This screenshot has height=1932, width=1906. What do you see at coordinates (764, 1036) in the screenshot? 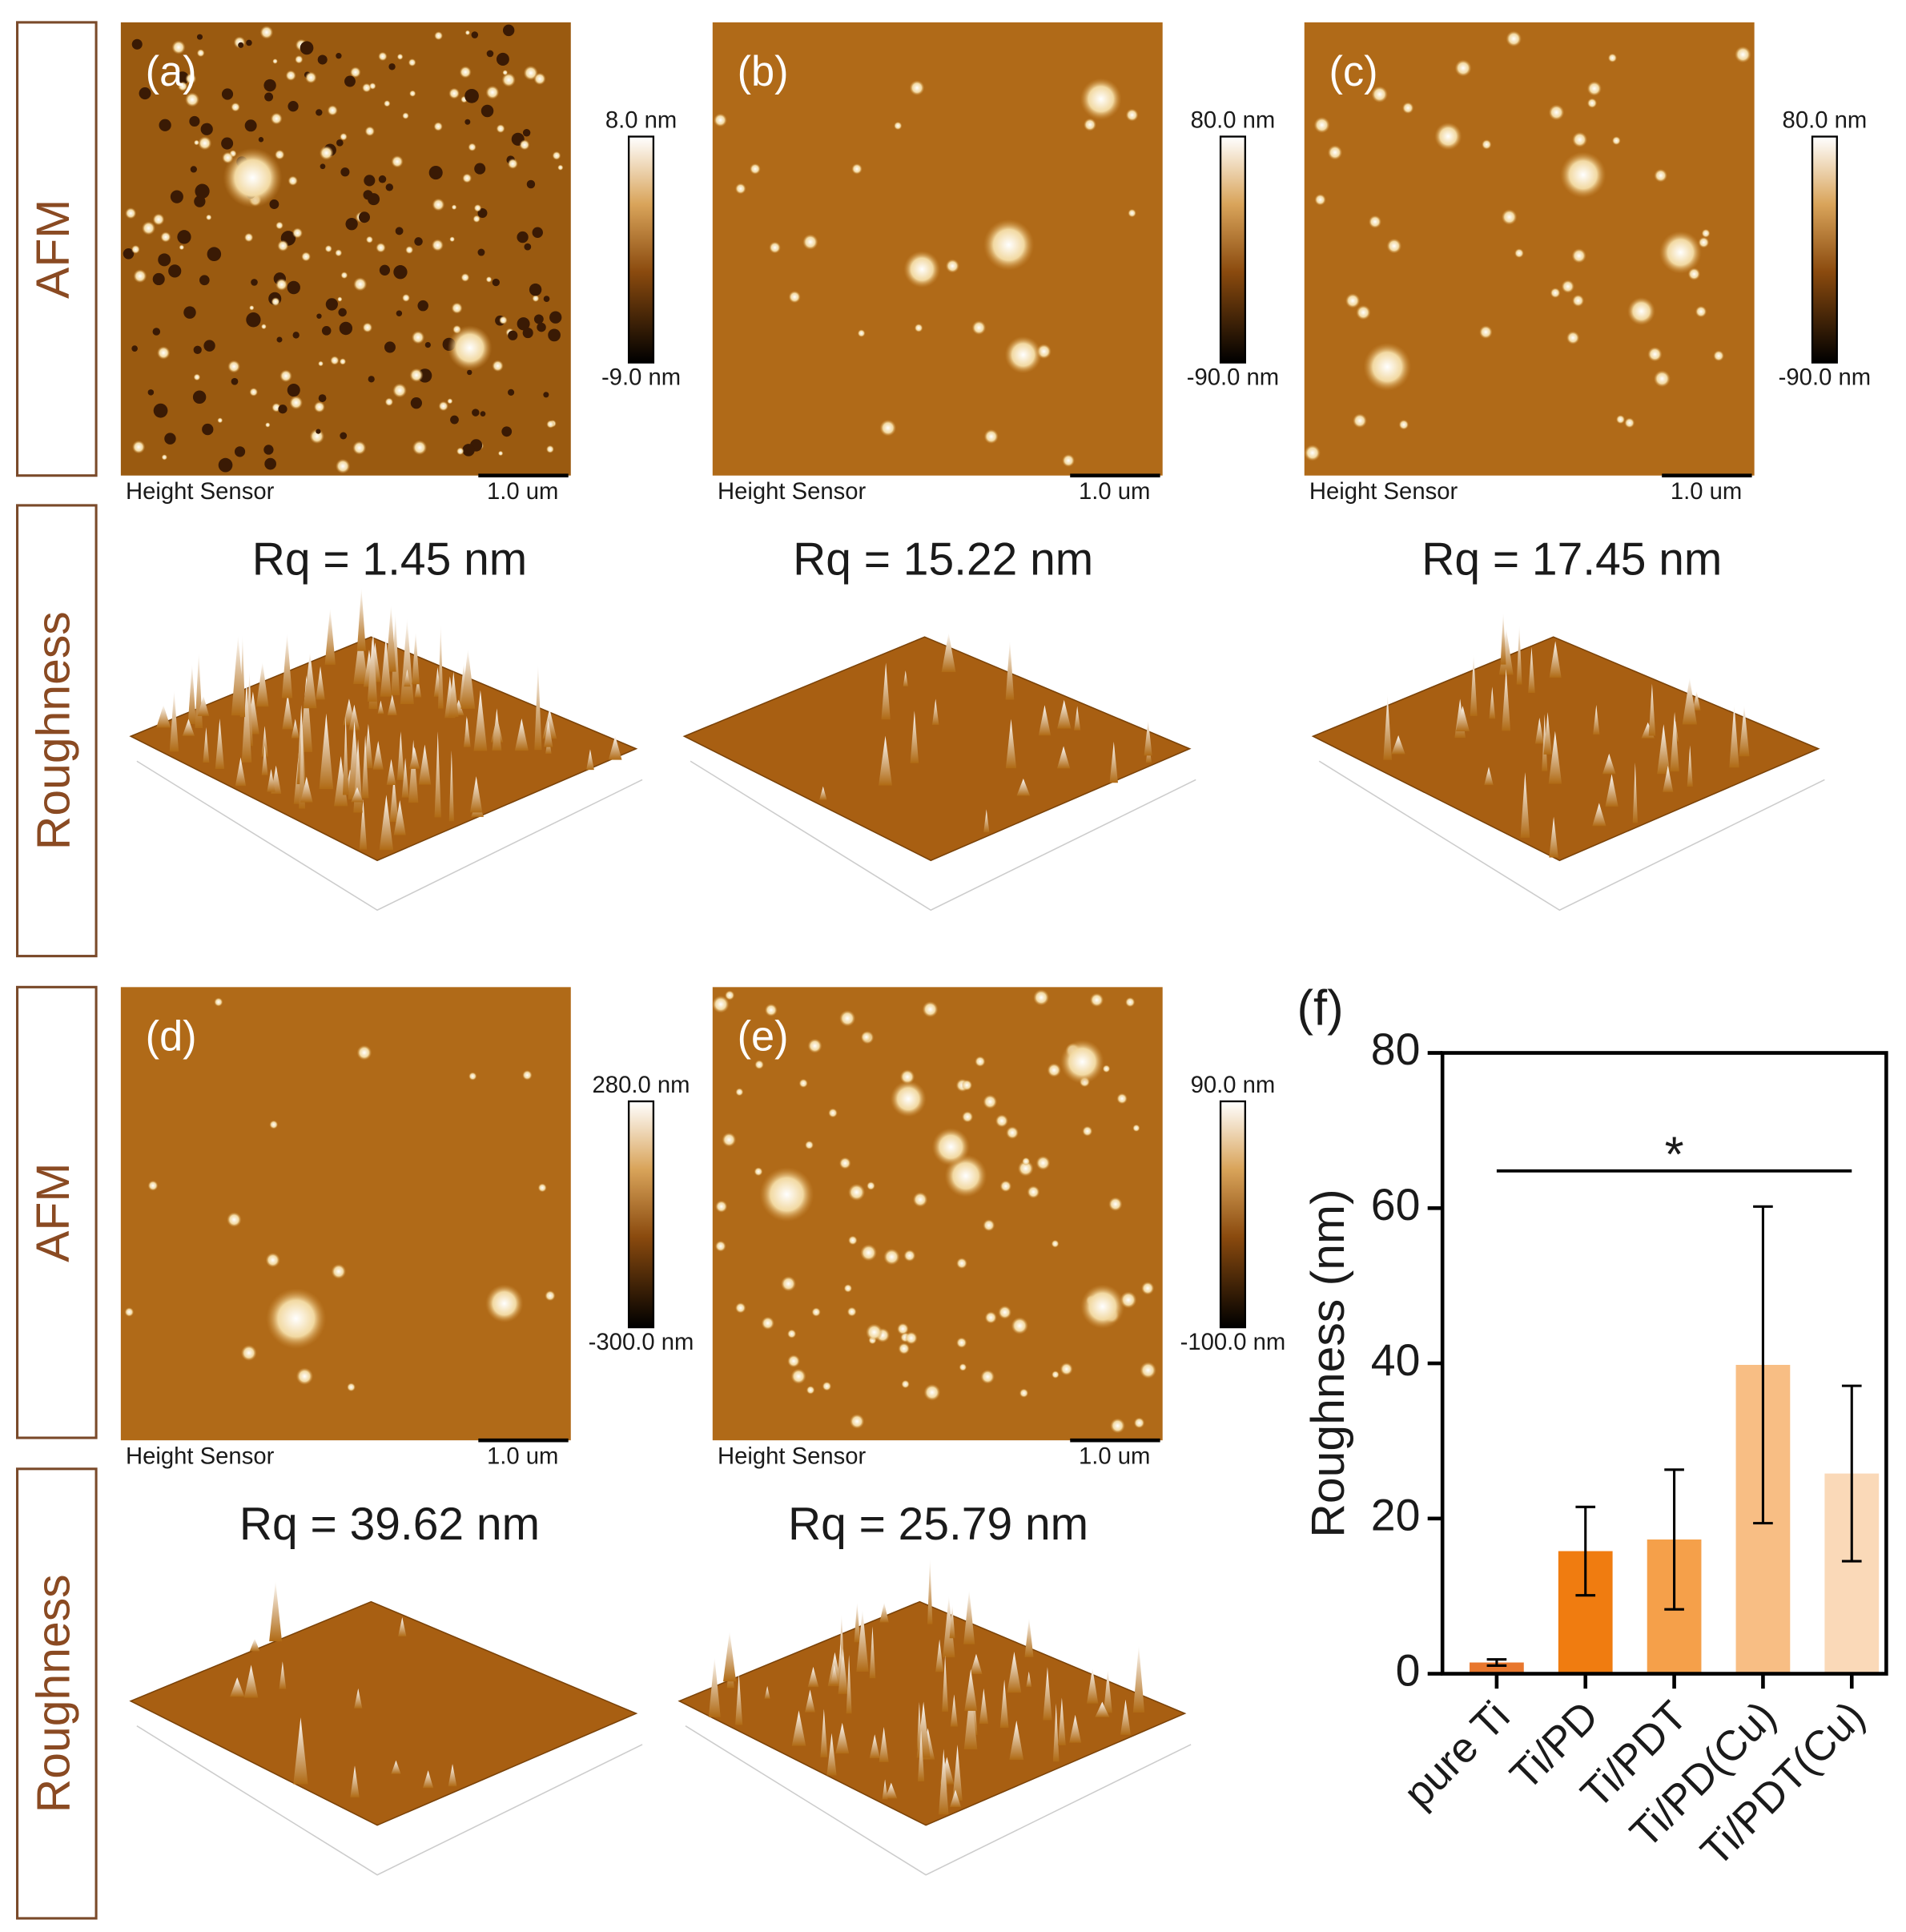
I see `panel-label: (e)` at bounding box center [764, 1036].